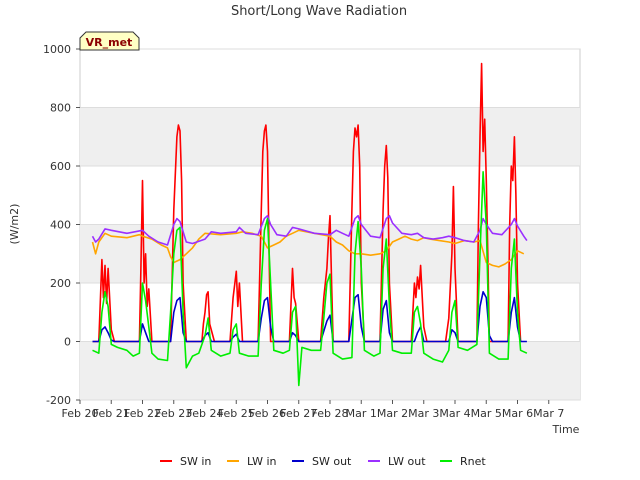 Image resolution: width=640 pixels, height=480 pixels. I want to click on x-tick-label: Feb 21, so click(111, 413).